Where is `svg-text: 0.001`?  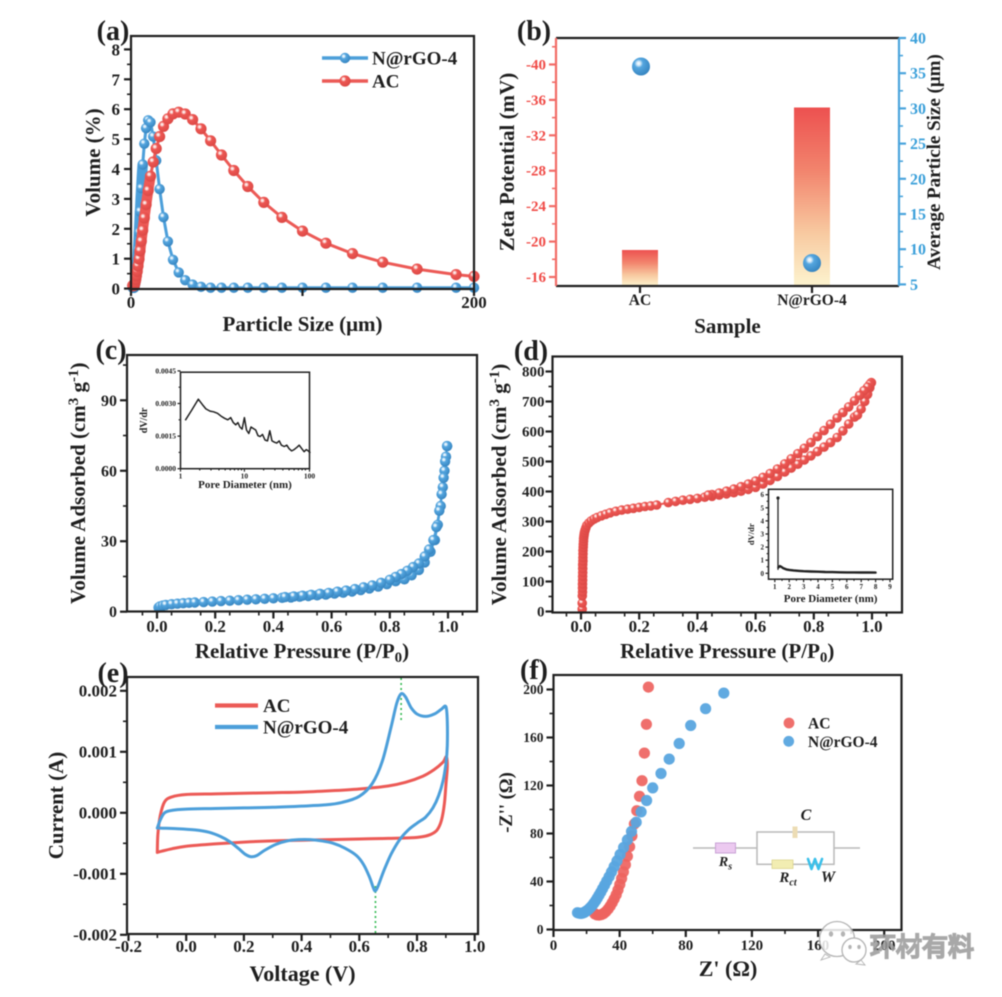
svg-text: 0.001 is located at coordinates (98, 751).